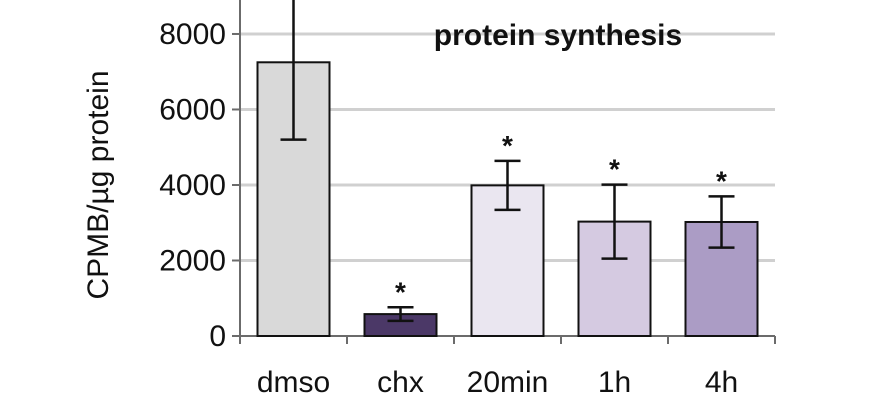 The height and width of the screenshot is (411, 872). I want to click on y-tick-label: 2000, so click(192, 260).